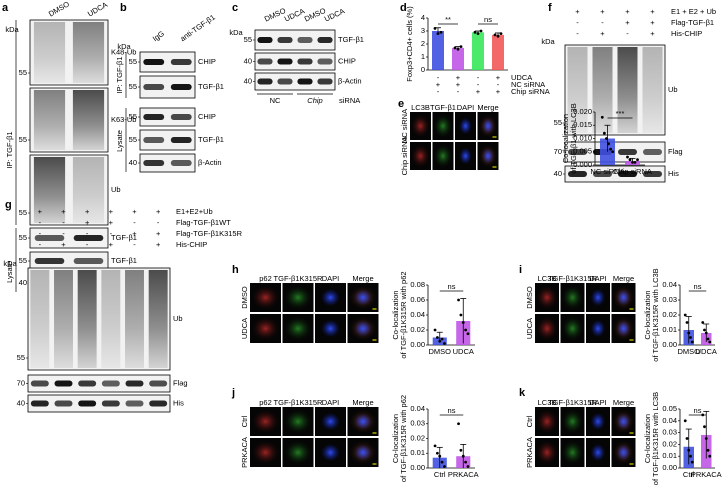 Image resolution: width=722 pixels, height=497 pixels. What do you see at coordinates (521, 77) in the screenshot?
I see `condition-label: UDCA` at bounding box center [521, 77].